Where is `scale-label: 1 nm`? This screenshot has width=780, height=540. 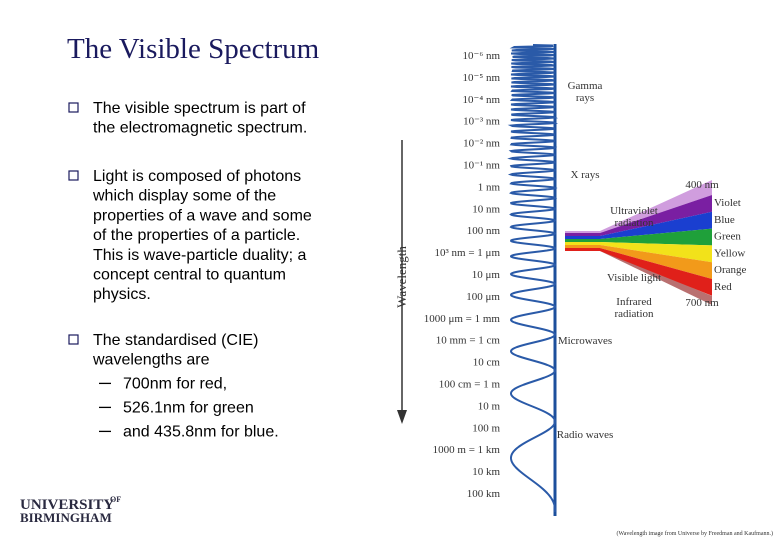 scale-label: 1 nm is located at coordinates (489, 187).